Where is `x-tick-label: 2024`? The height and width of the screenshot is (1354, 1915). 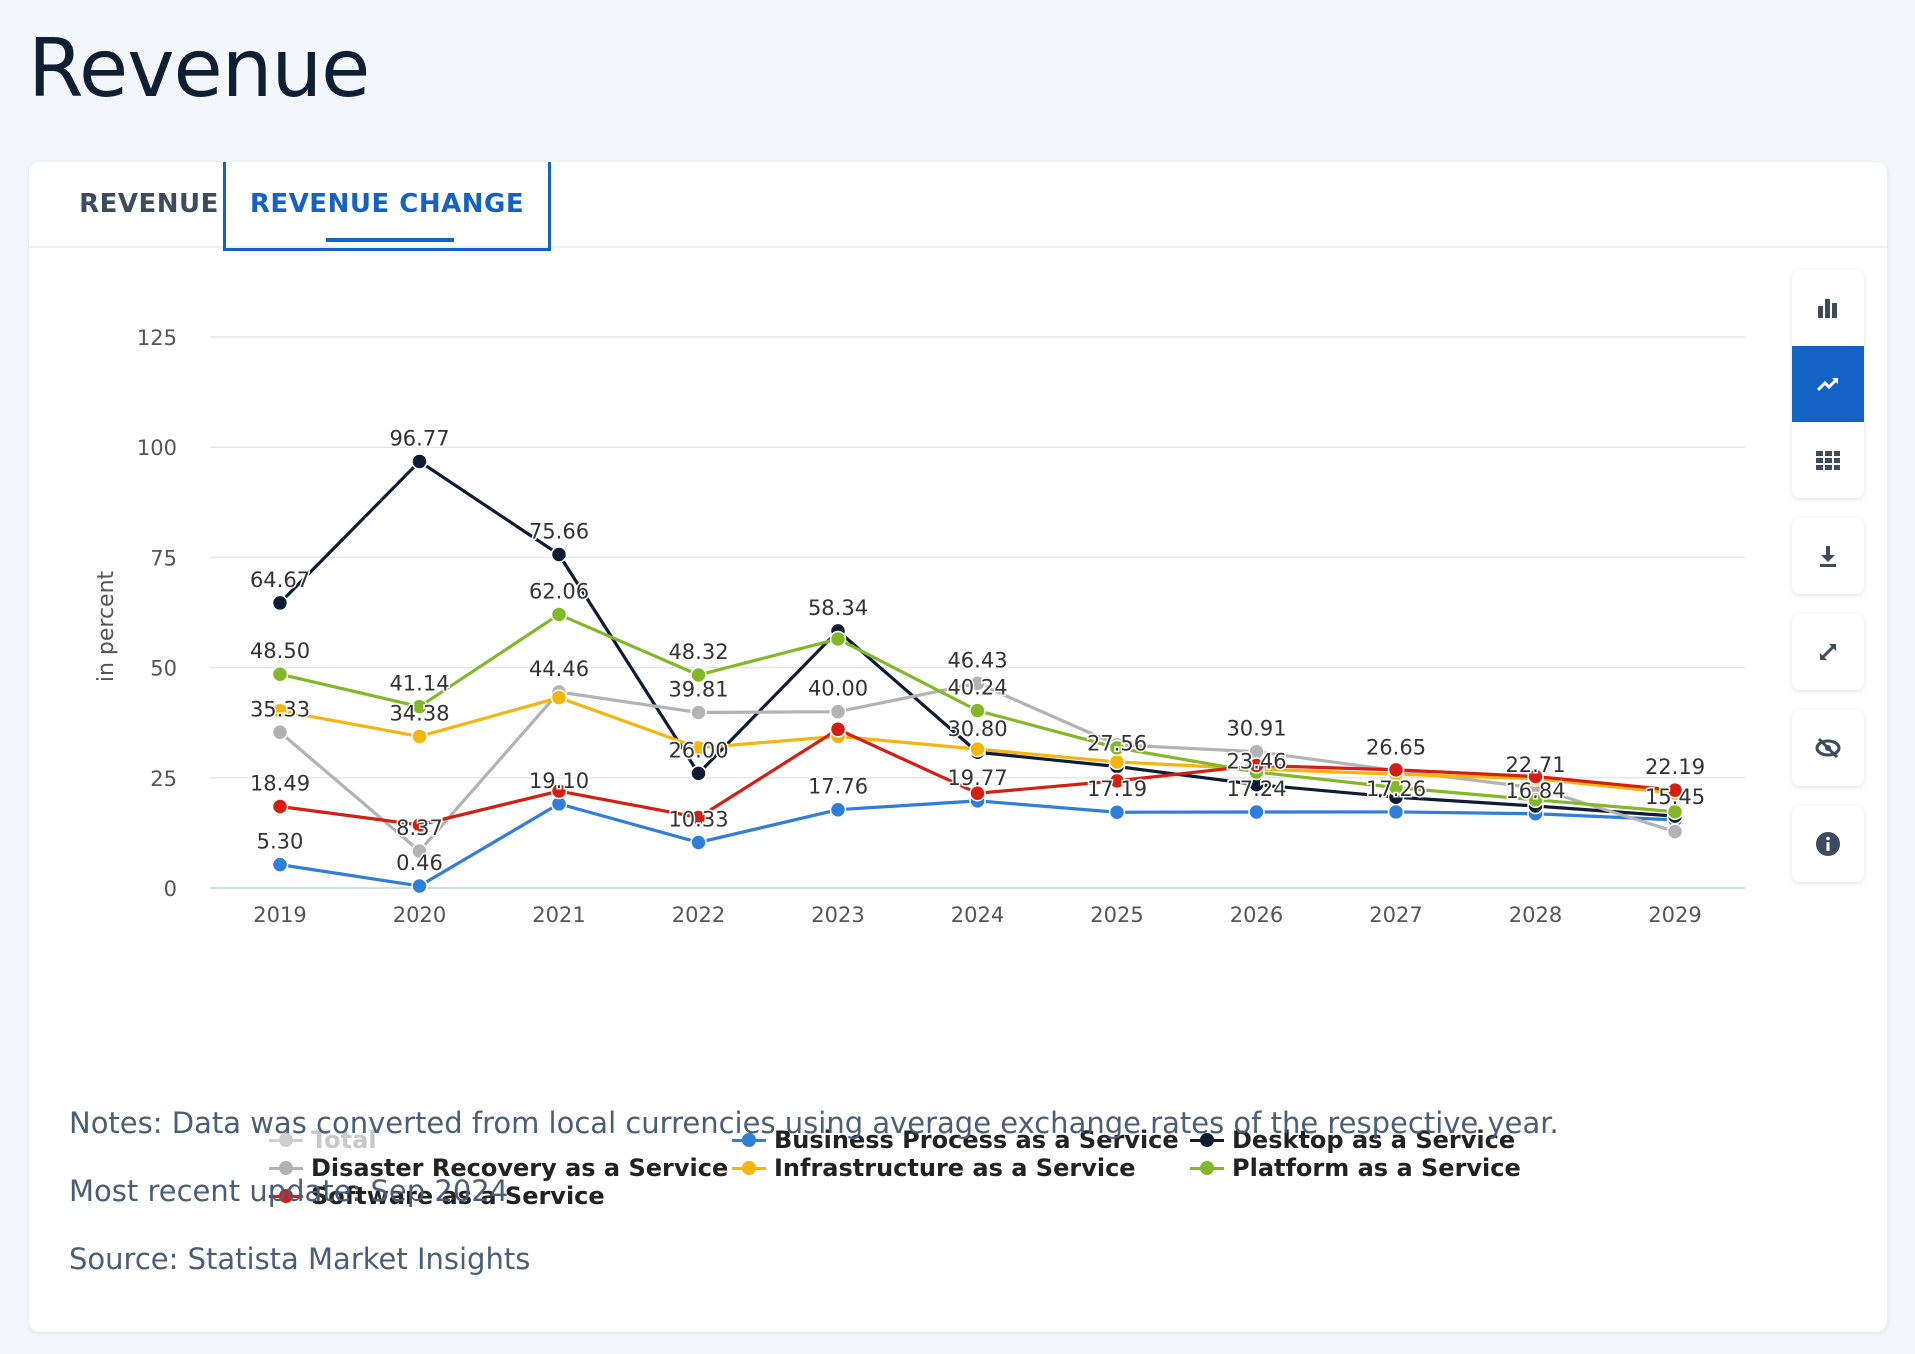
x-tick-label: 2024 is located at coordinates (977, 915).